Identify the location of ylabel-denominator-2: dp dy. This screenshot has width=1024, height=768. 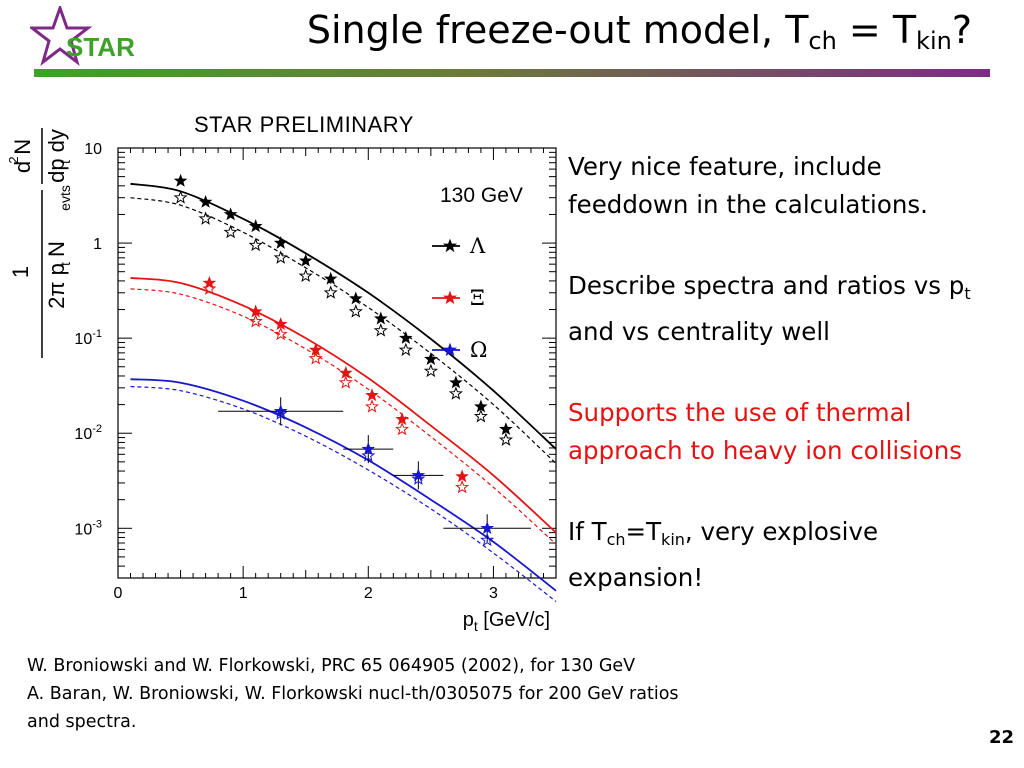
(56, 156).